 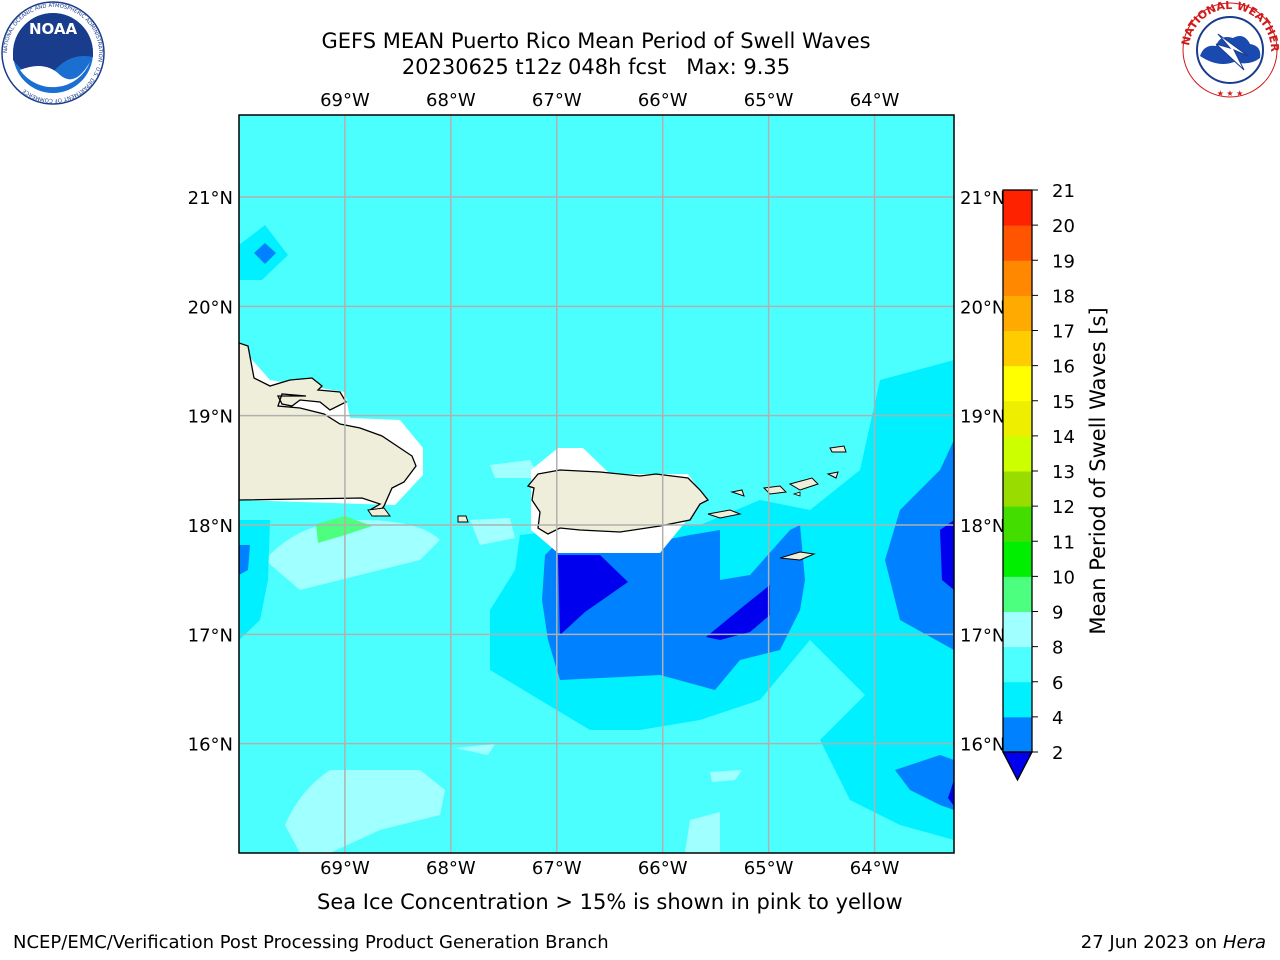 What do you see at coordinates (726, 776) in the screenshot?
I see `contour-8-9-south3` at bounding box center [726, 776].